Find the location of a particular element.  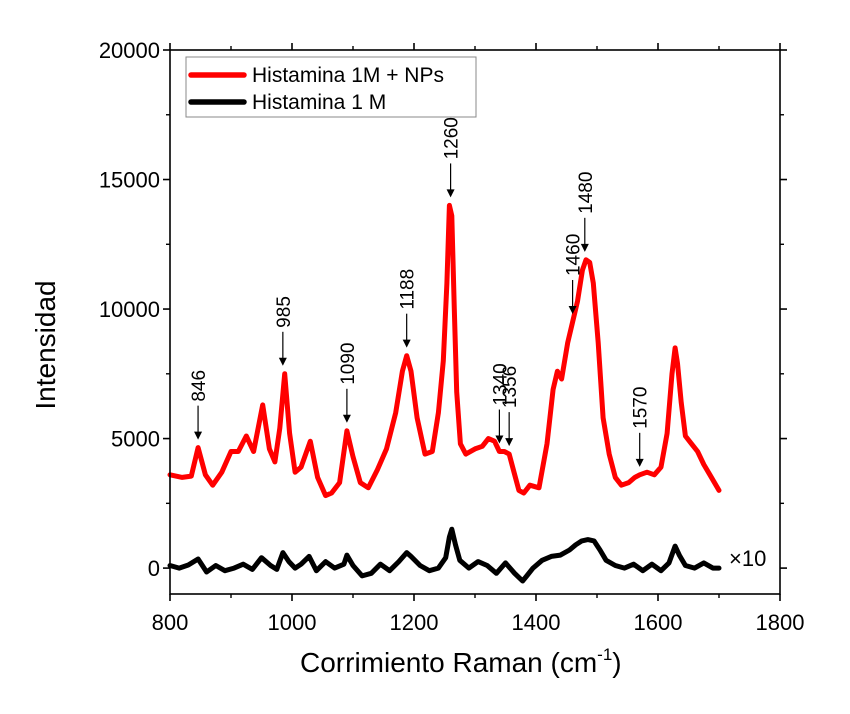

y-tick-label-10000: 10000 is located at coordinates (129, 309).